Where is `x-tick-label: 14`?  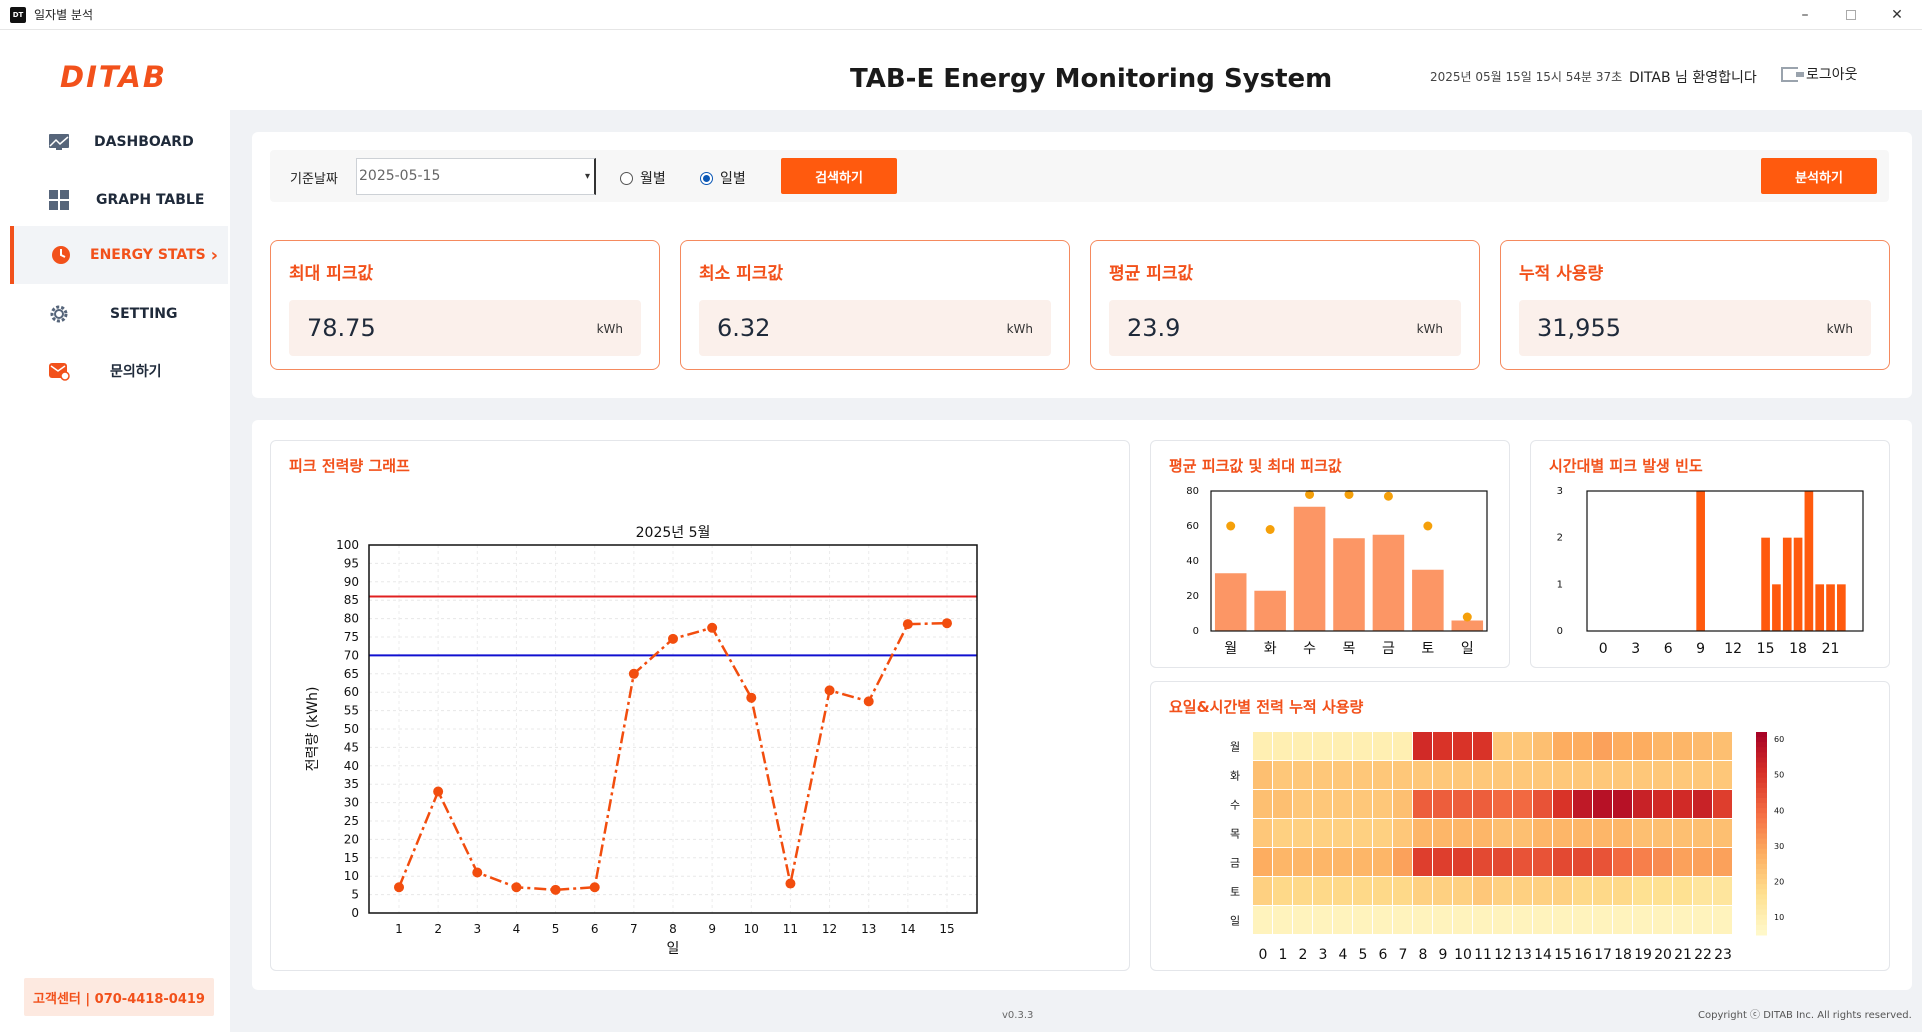 x-tick-label: 14 is located at coordinates (907, 929).